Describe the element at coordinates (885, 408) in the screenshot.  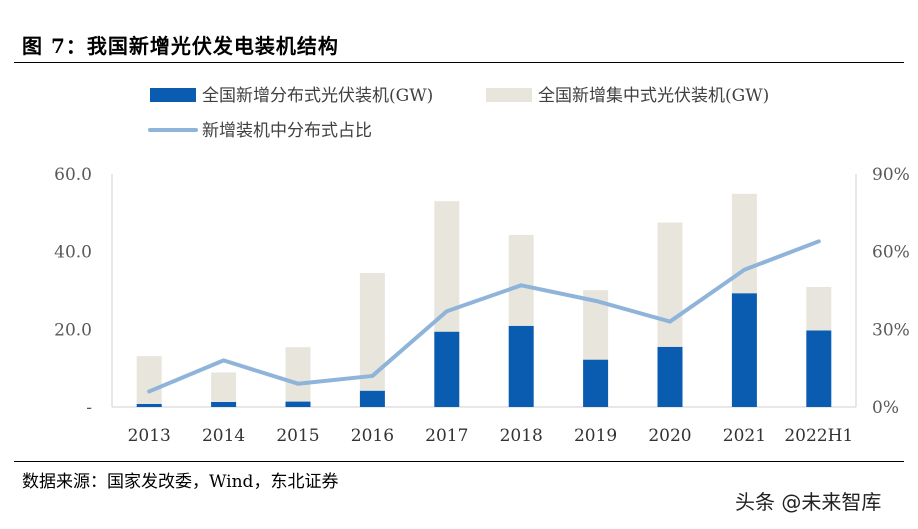
I see `right-tick-label: 0%` at that location.